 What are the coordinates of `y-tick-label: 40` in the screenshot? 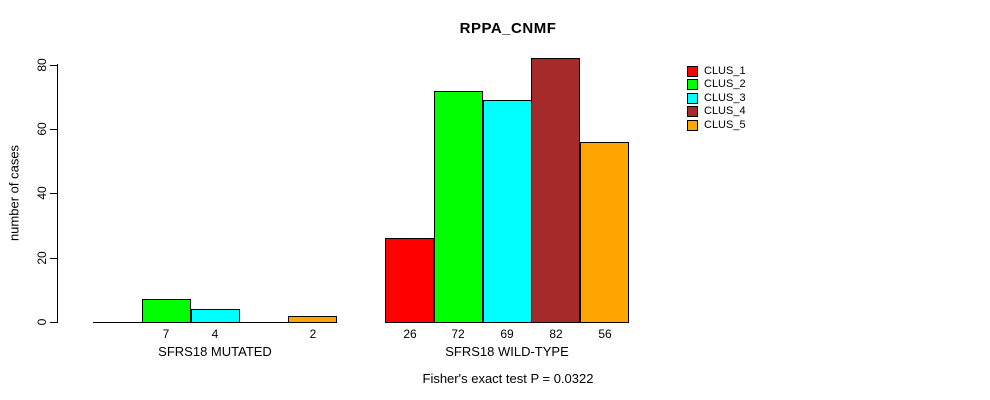 It's located at (42, 193).